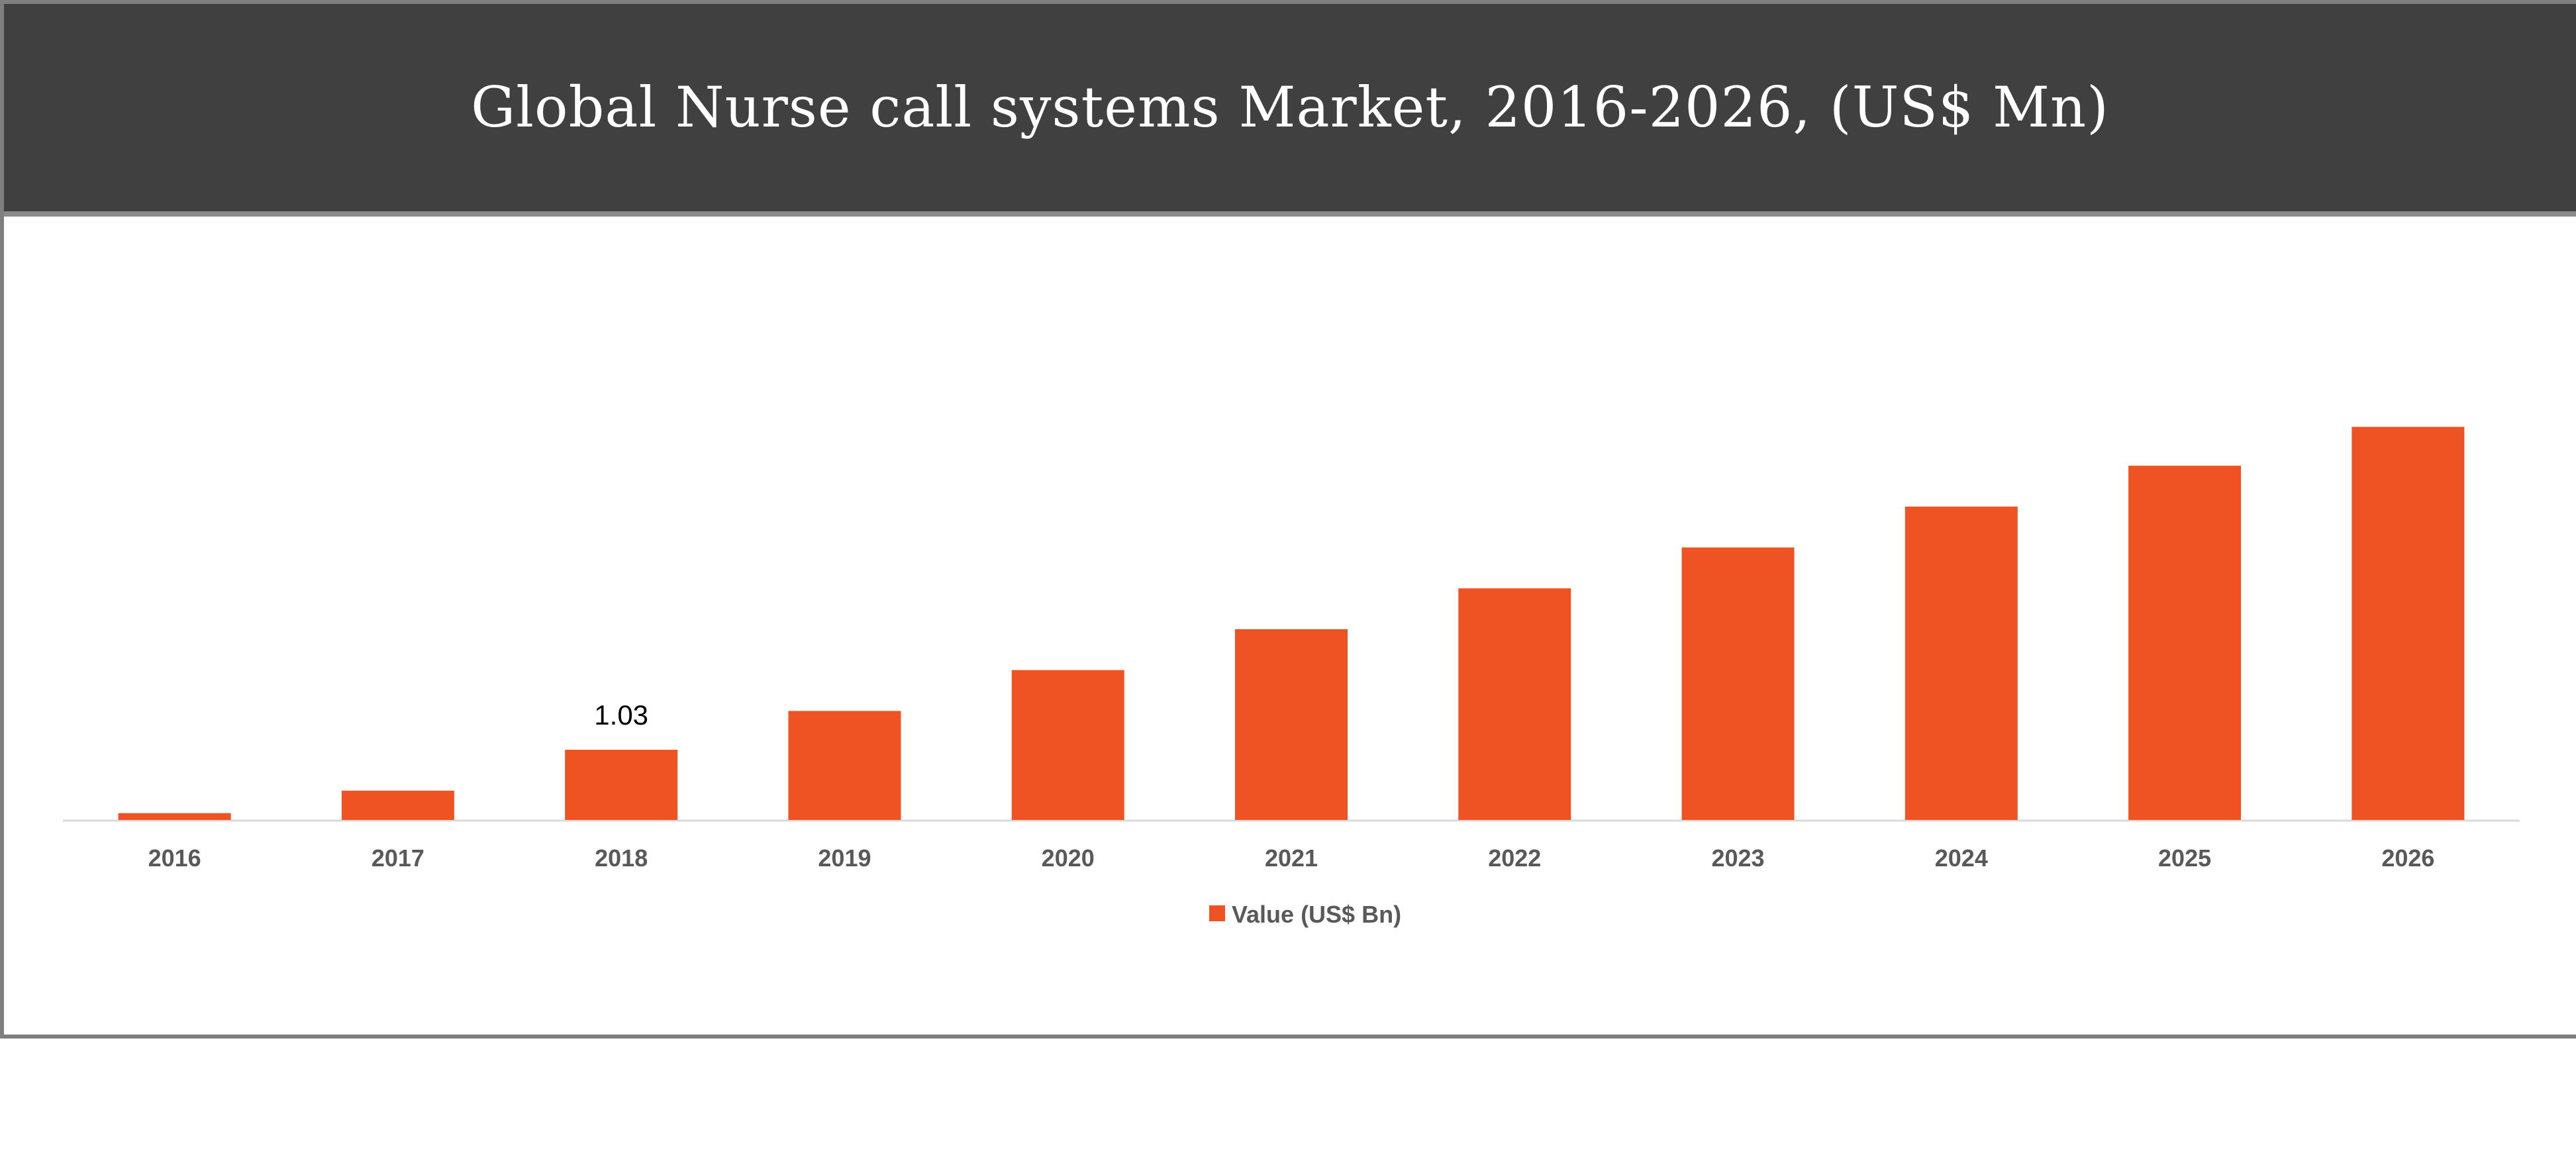  Describe the element at coordinates (1514, 704) in the screenshot. I see `bar-2022` at that location.